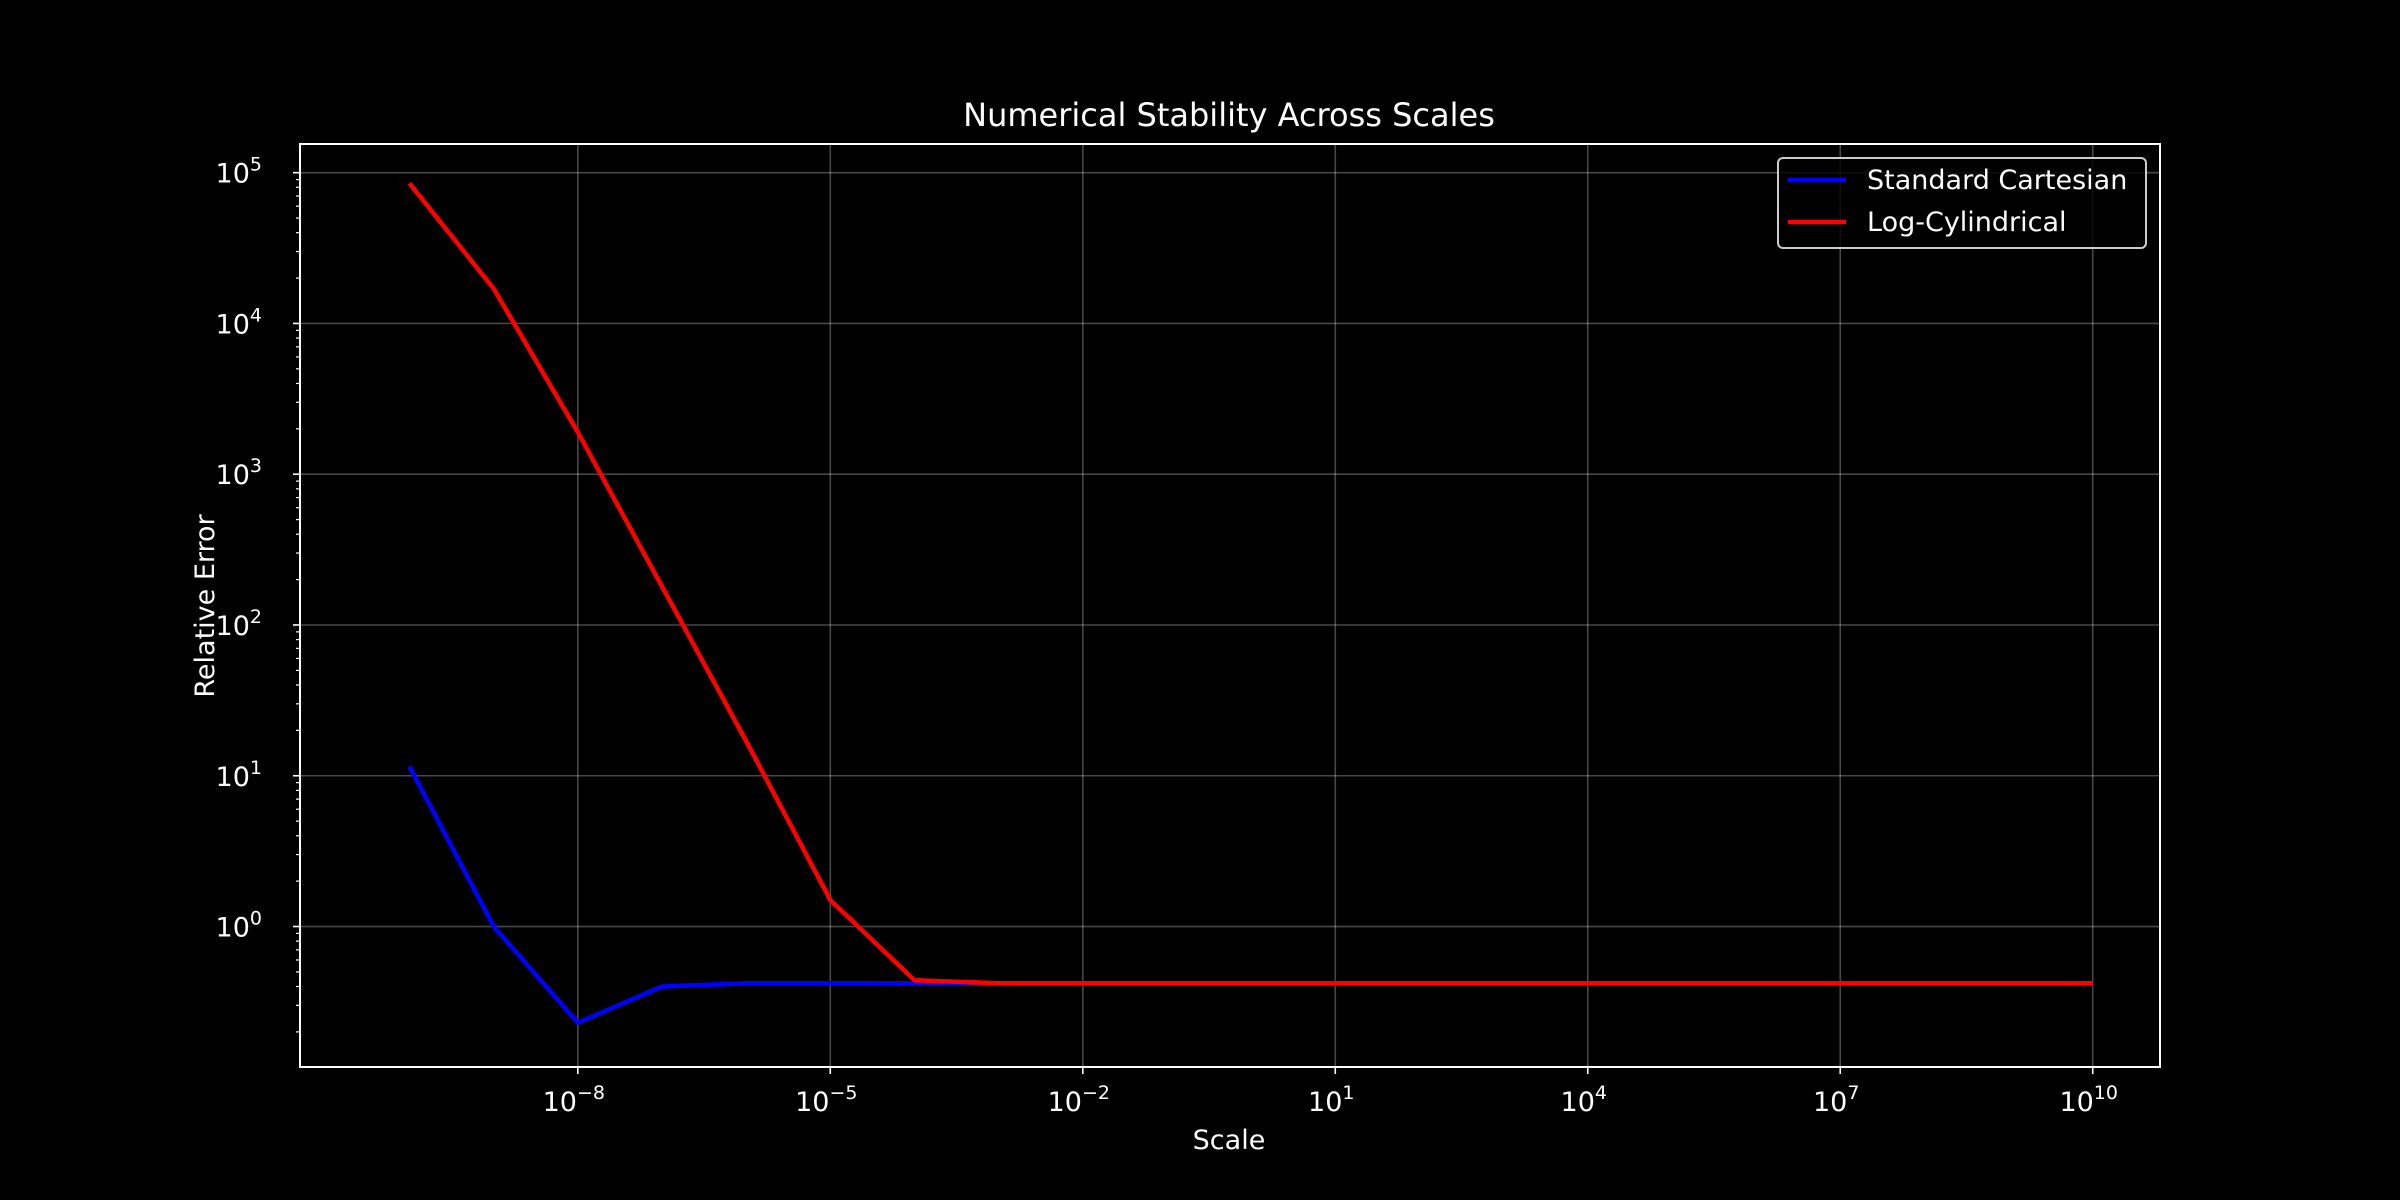  I want to click on legend-label: Log-Cylindrical, so click(1967, 222).